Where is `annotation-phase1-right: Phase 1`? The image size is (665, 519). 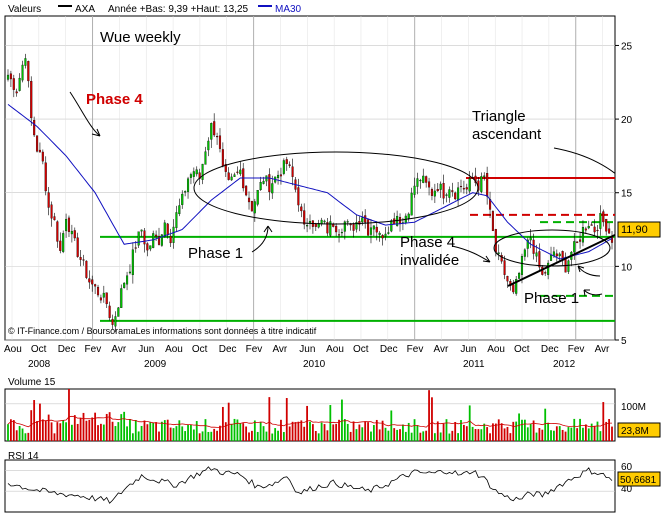
annotation-phase1-right: Phase 1 is located at coordinates (551, 298).